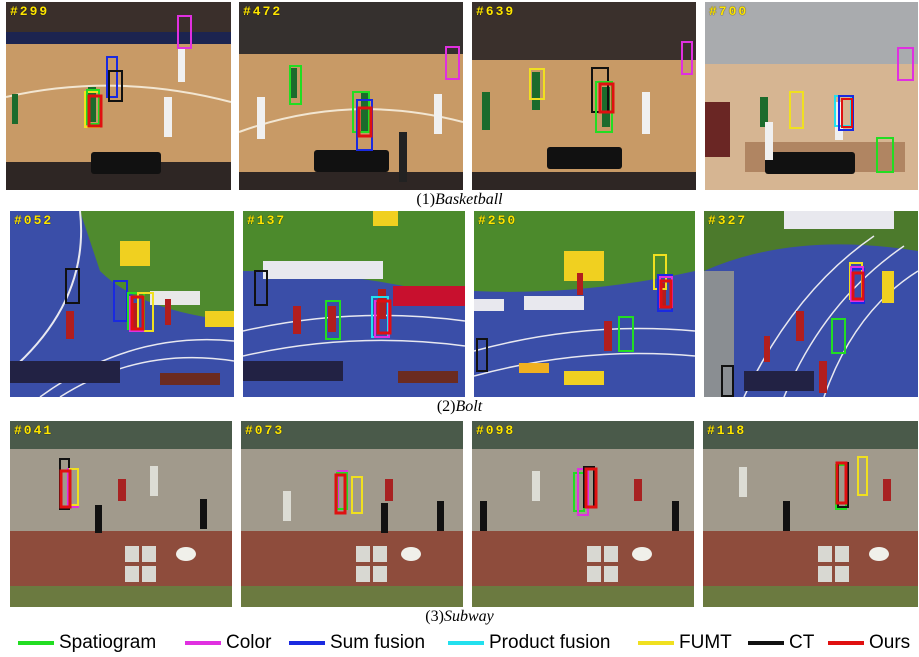 The height and width of the screenshot is (657, 919). I want to click on legend-item-color: Color, so click(228, 643).